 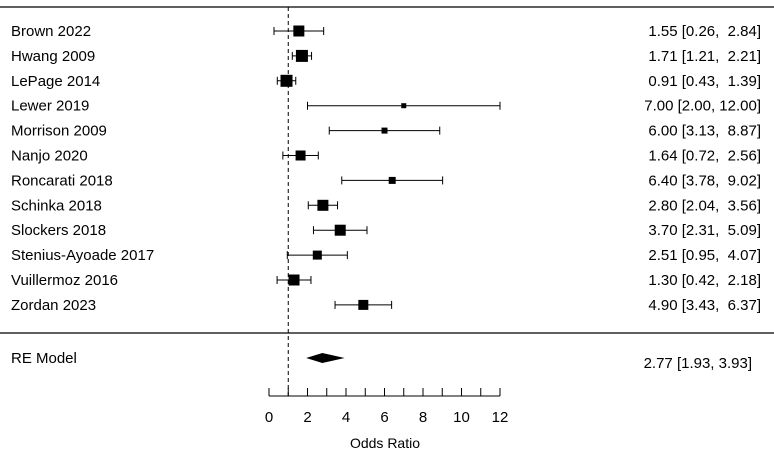 I want to click on study-label: Nanjo 2020, so click(x=49, y=156).